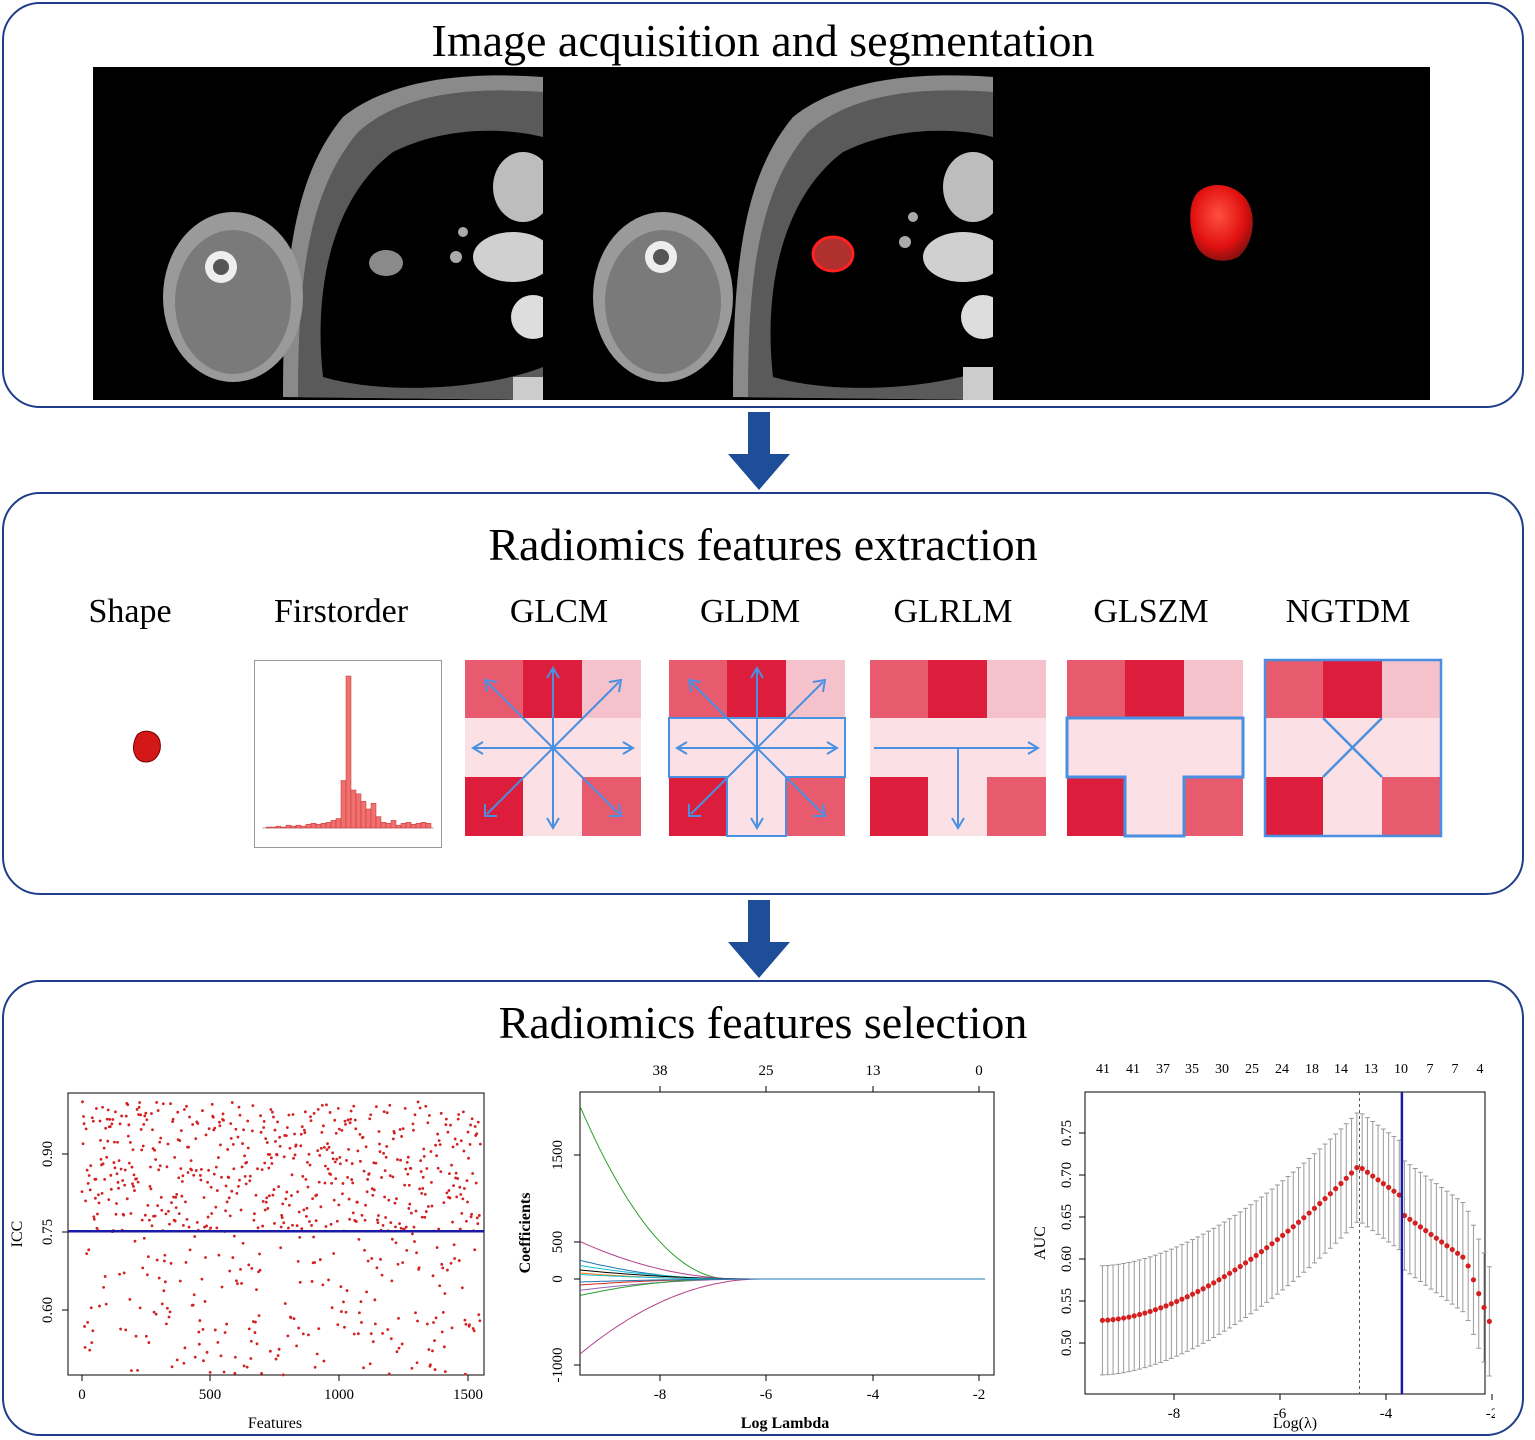 The height and width of the screenshot is (1440, 1535). Describe the element at coordinates (1155, 749) in the screenshot. I see `glszm-matrix` at that location.